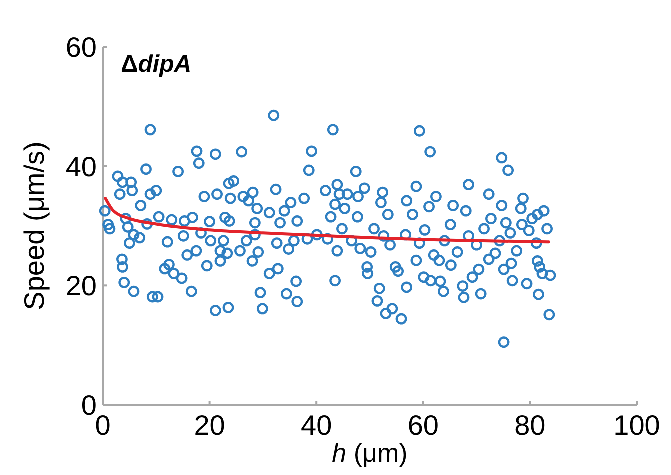 The width and height of the screenshot is (671, 475). Describe the element at coordinates (34, 226) in the screenshot. I see `y-axis-title: Speed (μm/s)` at that location.